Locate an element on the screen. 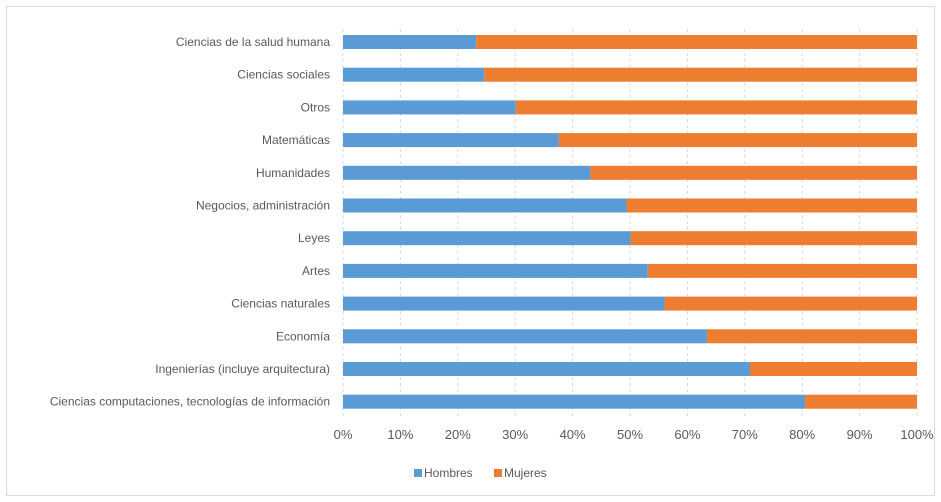 The image size is (941, 502). legend: Hombres Mujeres is located at coordinates (480, 473).